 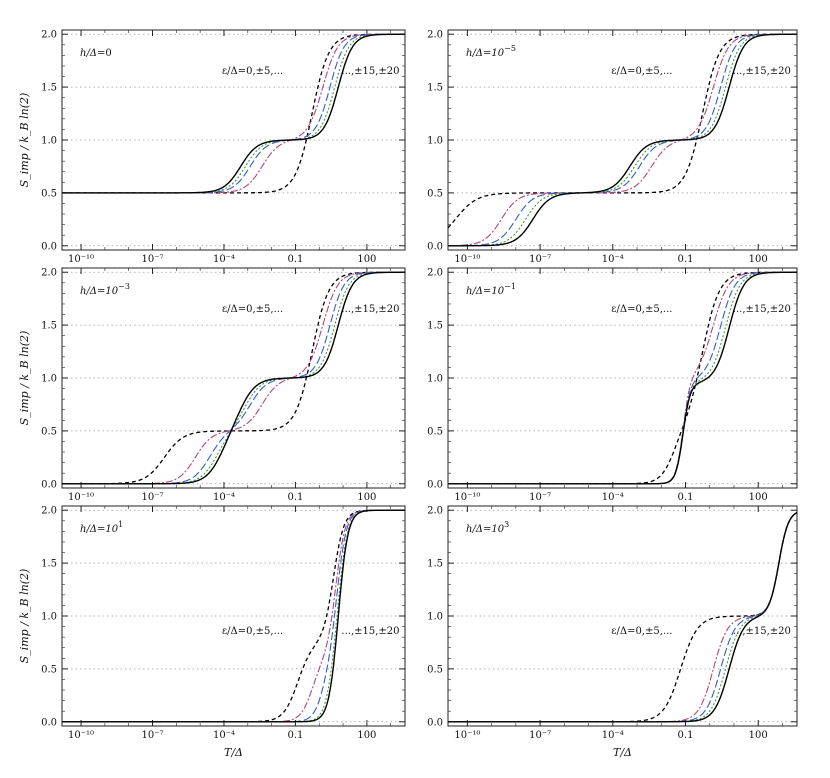 I want to click on h-label: h/Δ=10−1, so click(x=491, y=289).